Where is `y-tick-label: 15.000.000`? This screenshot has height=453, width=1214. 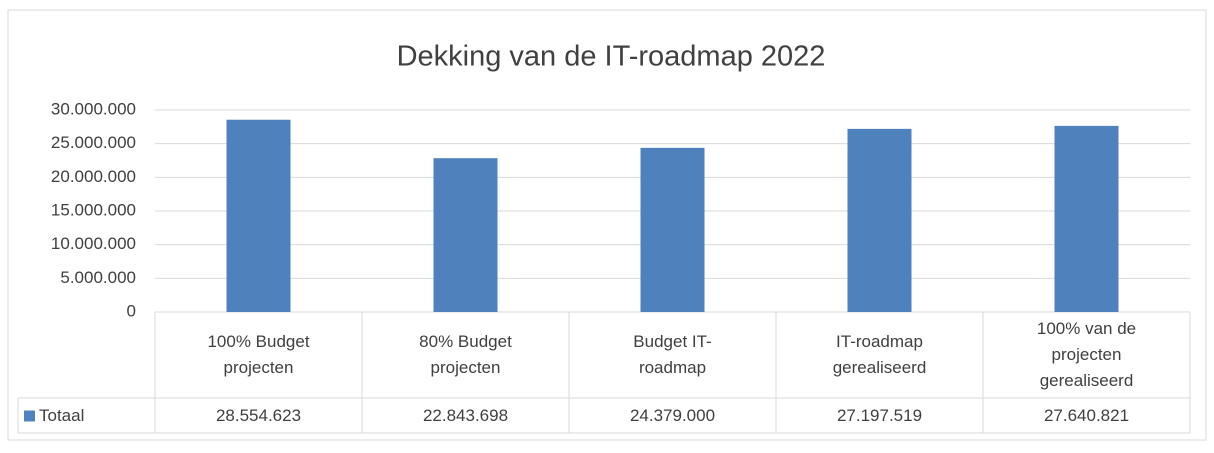 y-tick-label: 15.000.000 is located at coordinates (93, 209).